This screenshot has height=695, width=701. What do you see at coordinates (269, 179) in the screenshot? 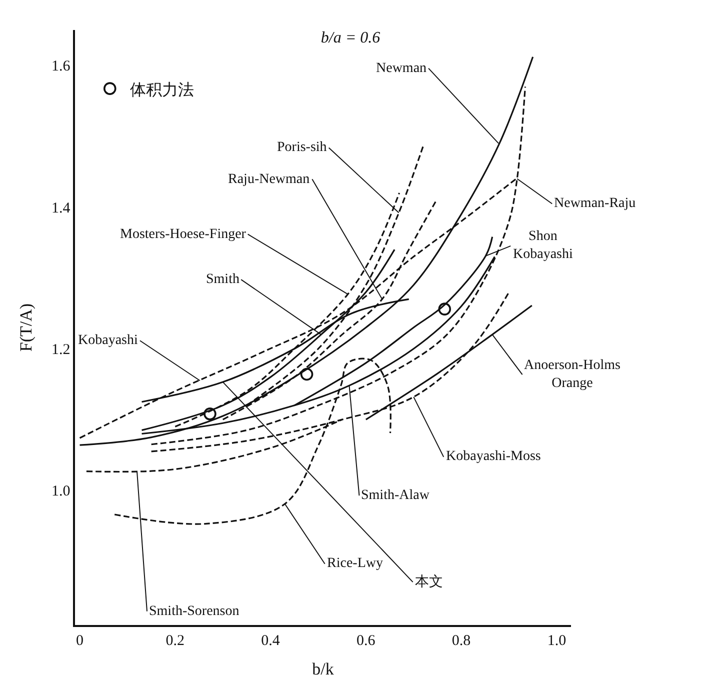
I see `annotation: Raju-Newman` at bounding box center [269, 179].